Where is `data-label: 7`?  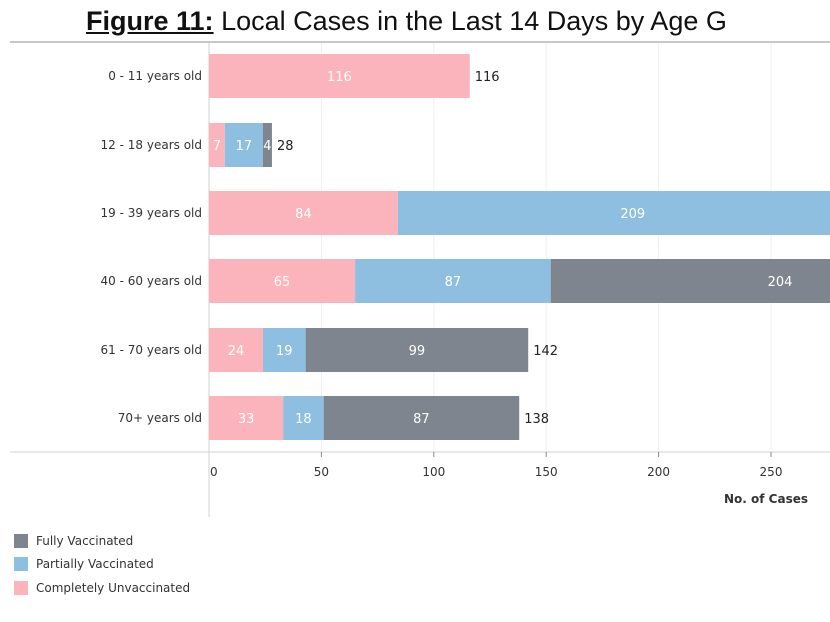 data-label: 7 is located at coordinates (217, 146).